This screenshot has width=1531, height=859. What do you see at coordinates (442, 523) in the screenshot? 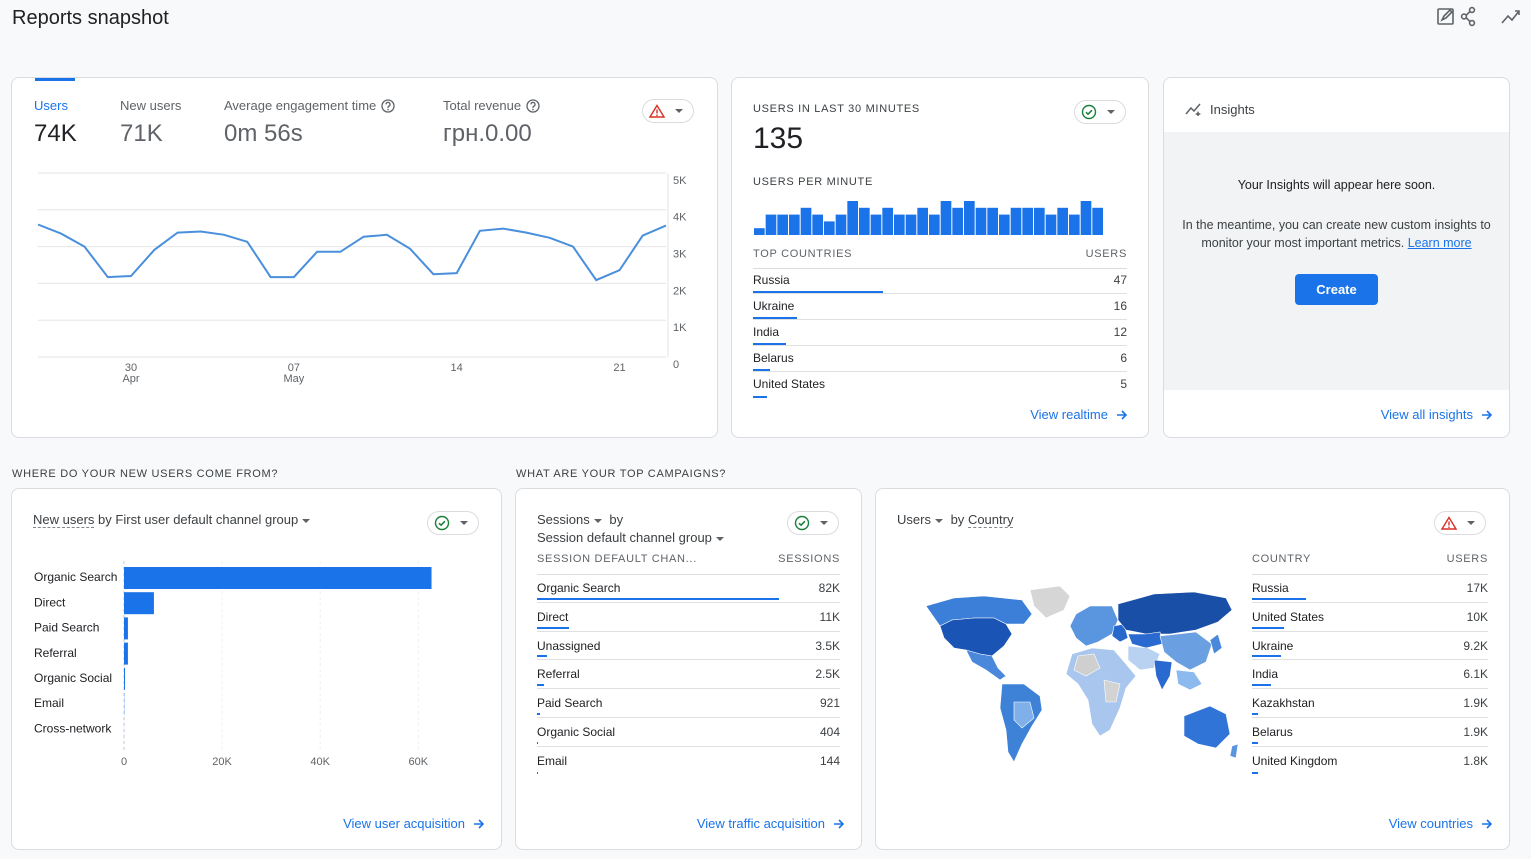
I see `check-icon` at bounding box center [442, 523].